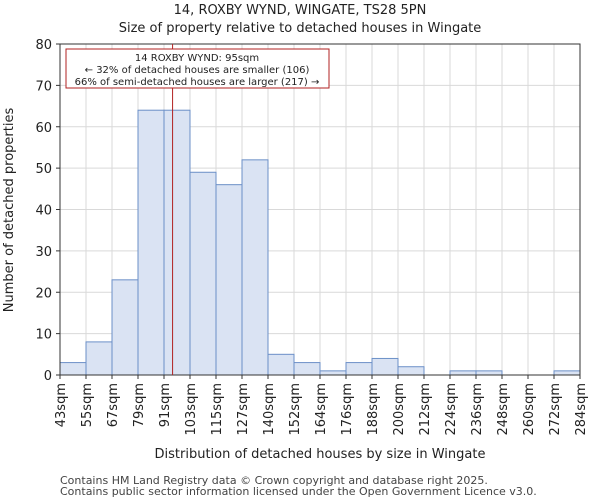 The width and height of the screenshot is (600, 500). What do you see at coordinates (451, 409) in the screenshot?
I see `x-tick-label: 224sqm` at bounding box center [451, 409].